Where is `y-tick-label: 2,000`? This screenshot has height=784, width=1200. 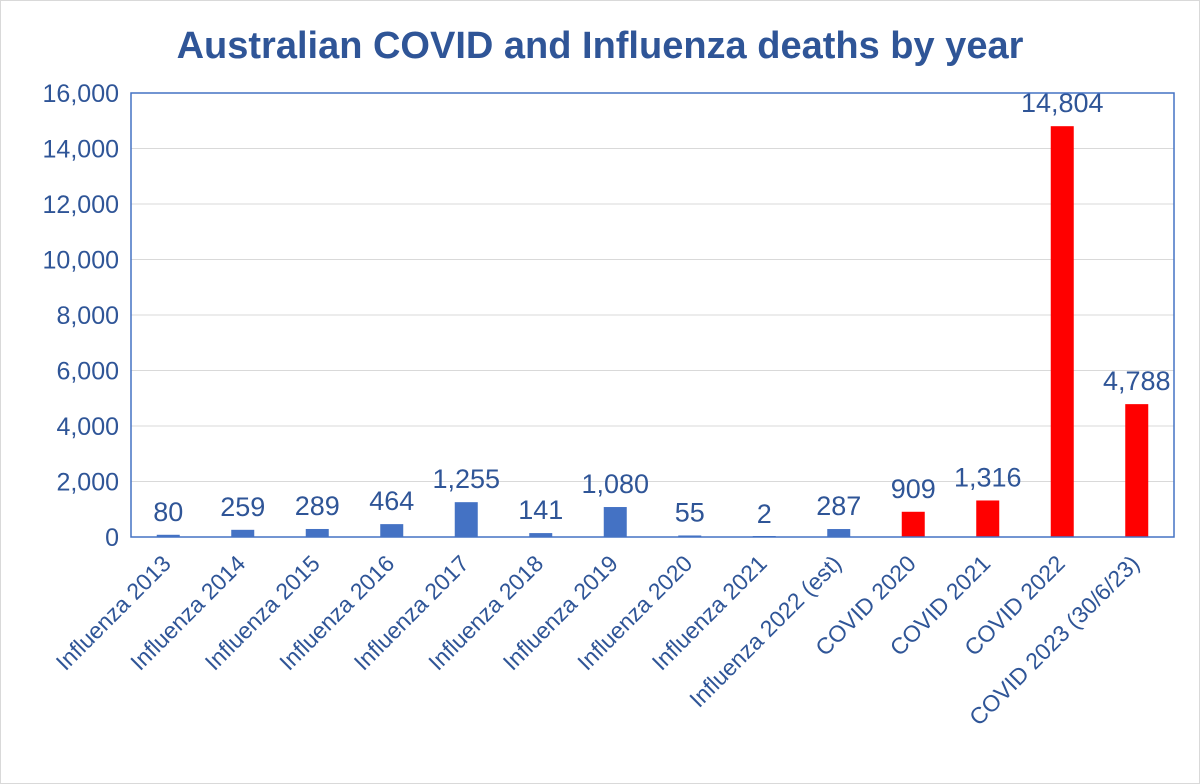
y-tick-label: 2,000 is located at coordinates (87, 483).